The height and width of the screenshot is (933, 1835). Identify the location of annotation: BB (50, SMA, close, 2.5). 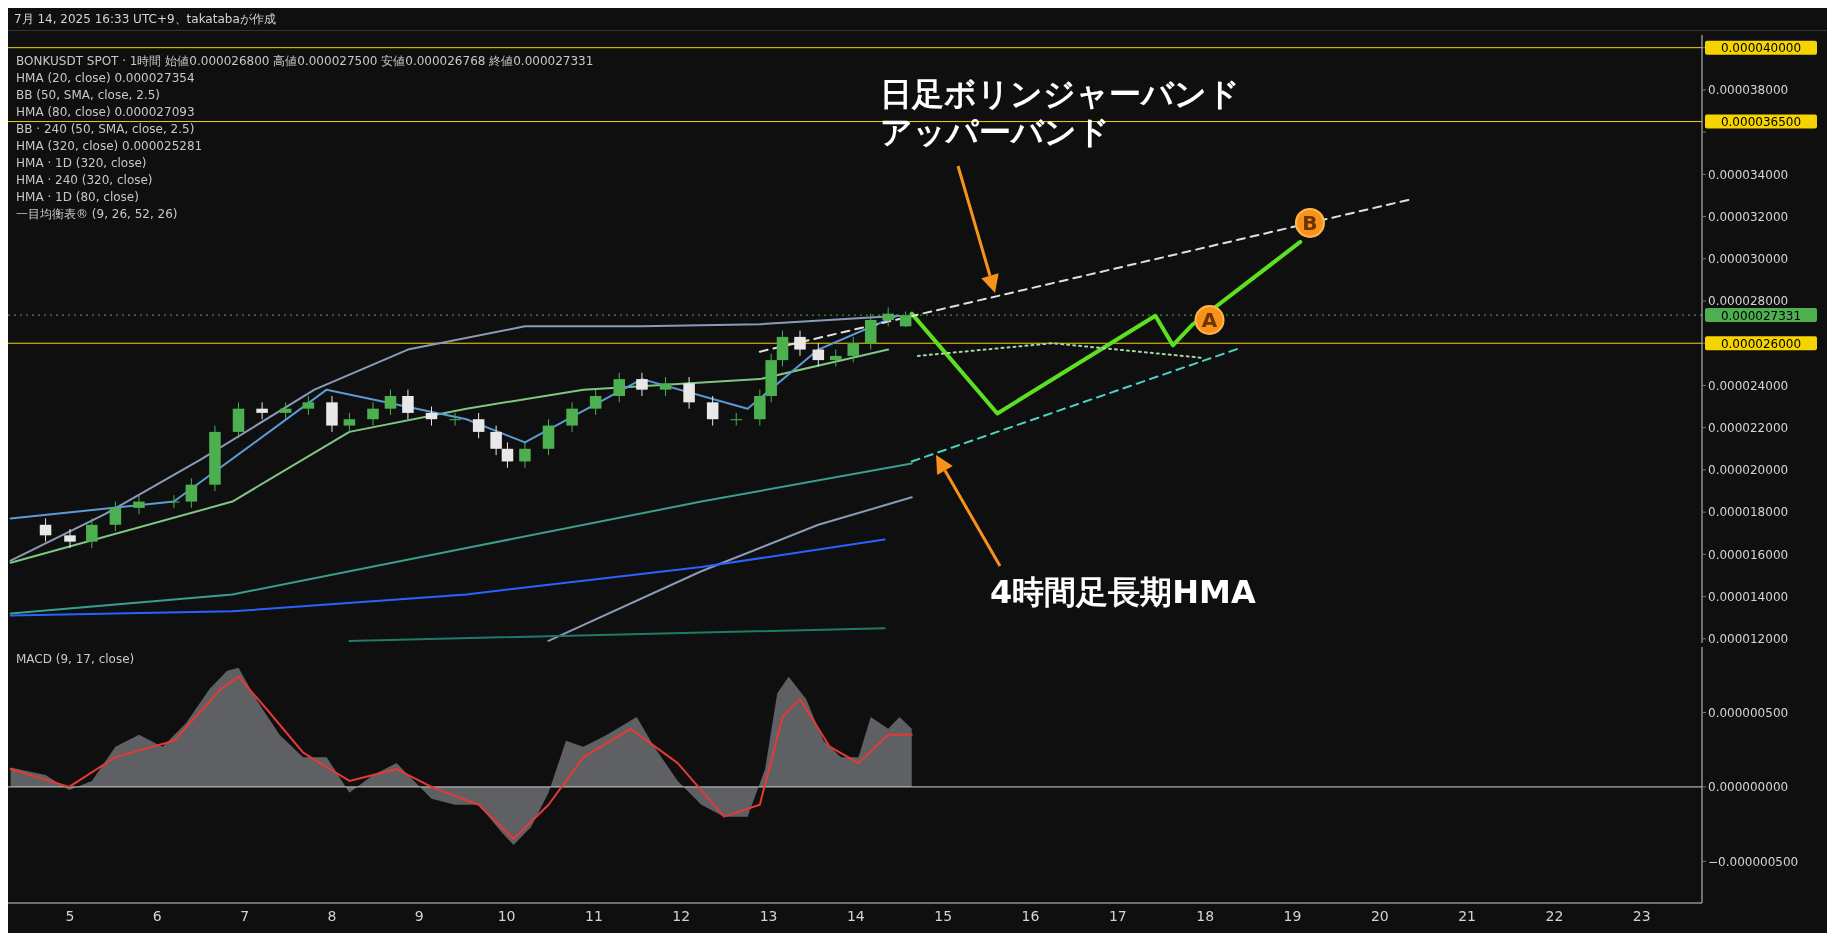
(88, 95).